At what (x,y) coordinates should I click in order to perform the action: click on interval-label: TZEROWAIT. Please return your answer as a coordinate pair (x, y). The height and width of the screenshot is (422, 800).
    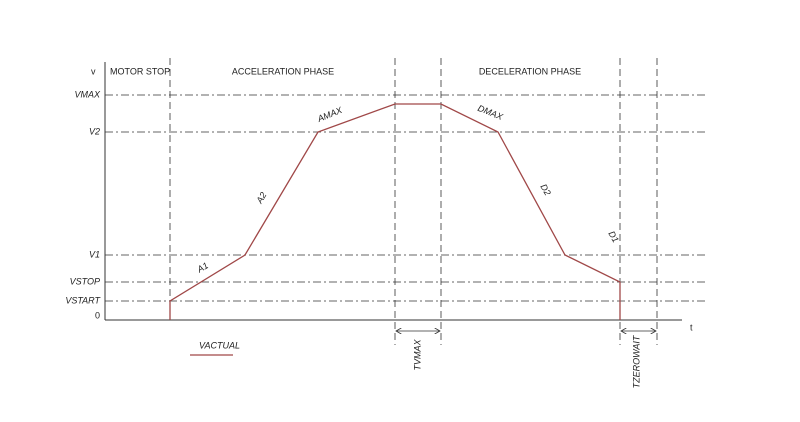
    Looking at the image, I should click on (636, 361).